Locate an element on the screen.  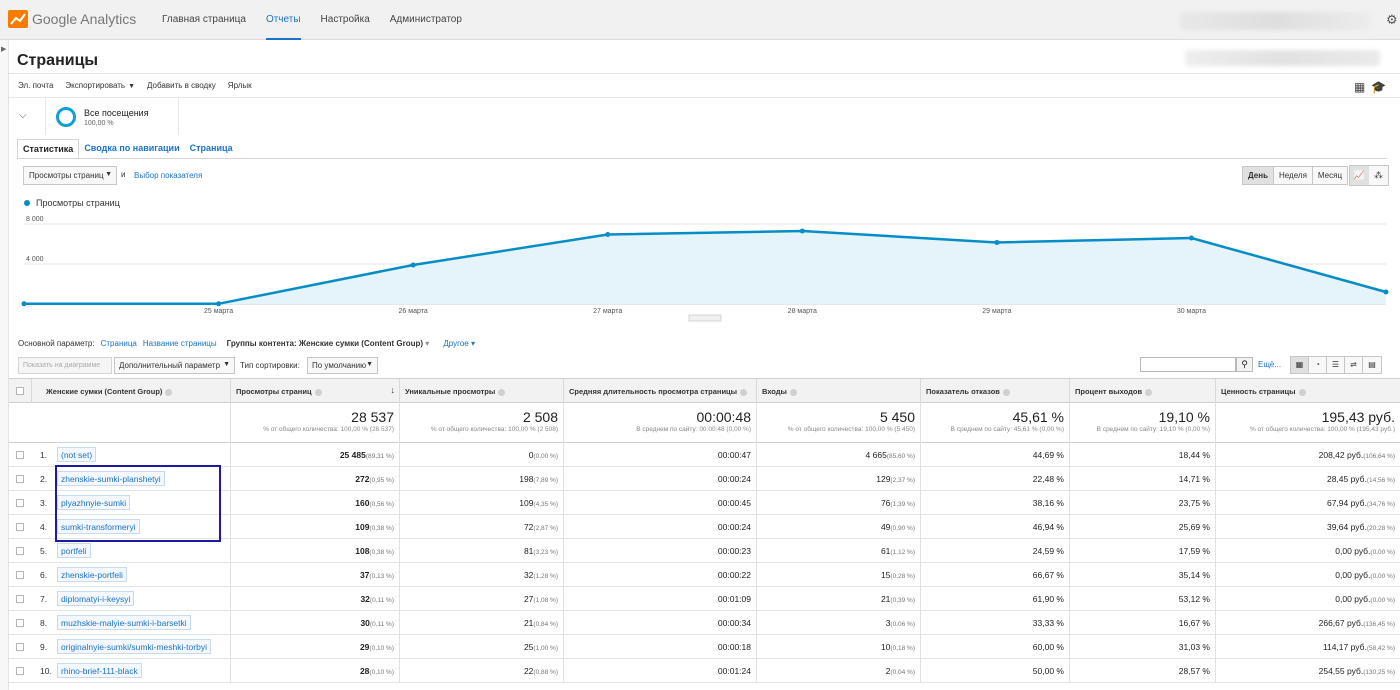
line-chart-icon: 📈 is located at coordinates (1359, 175).